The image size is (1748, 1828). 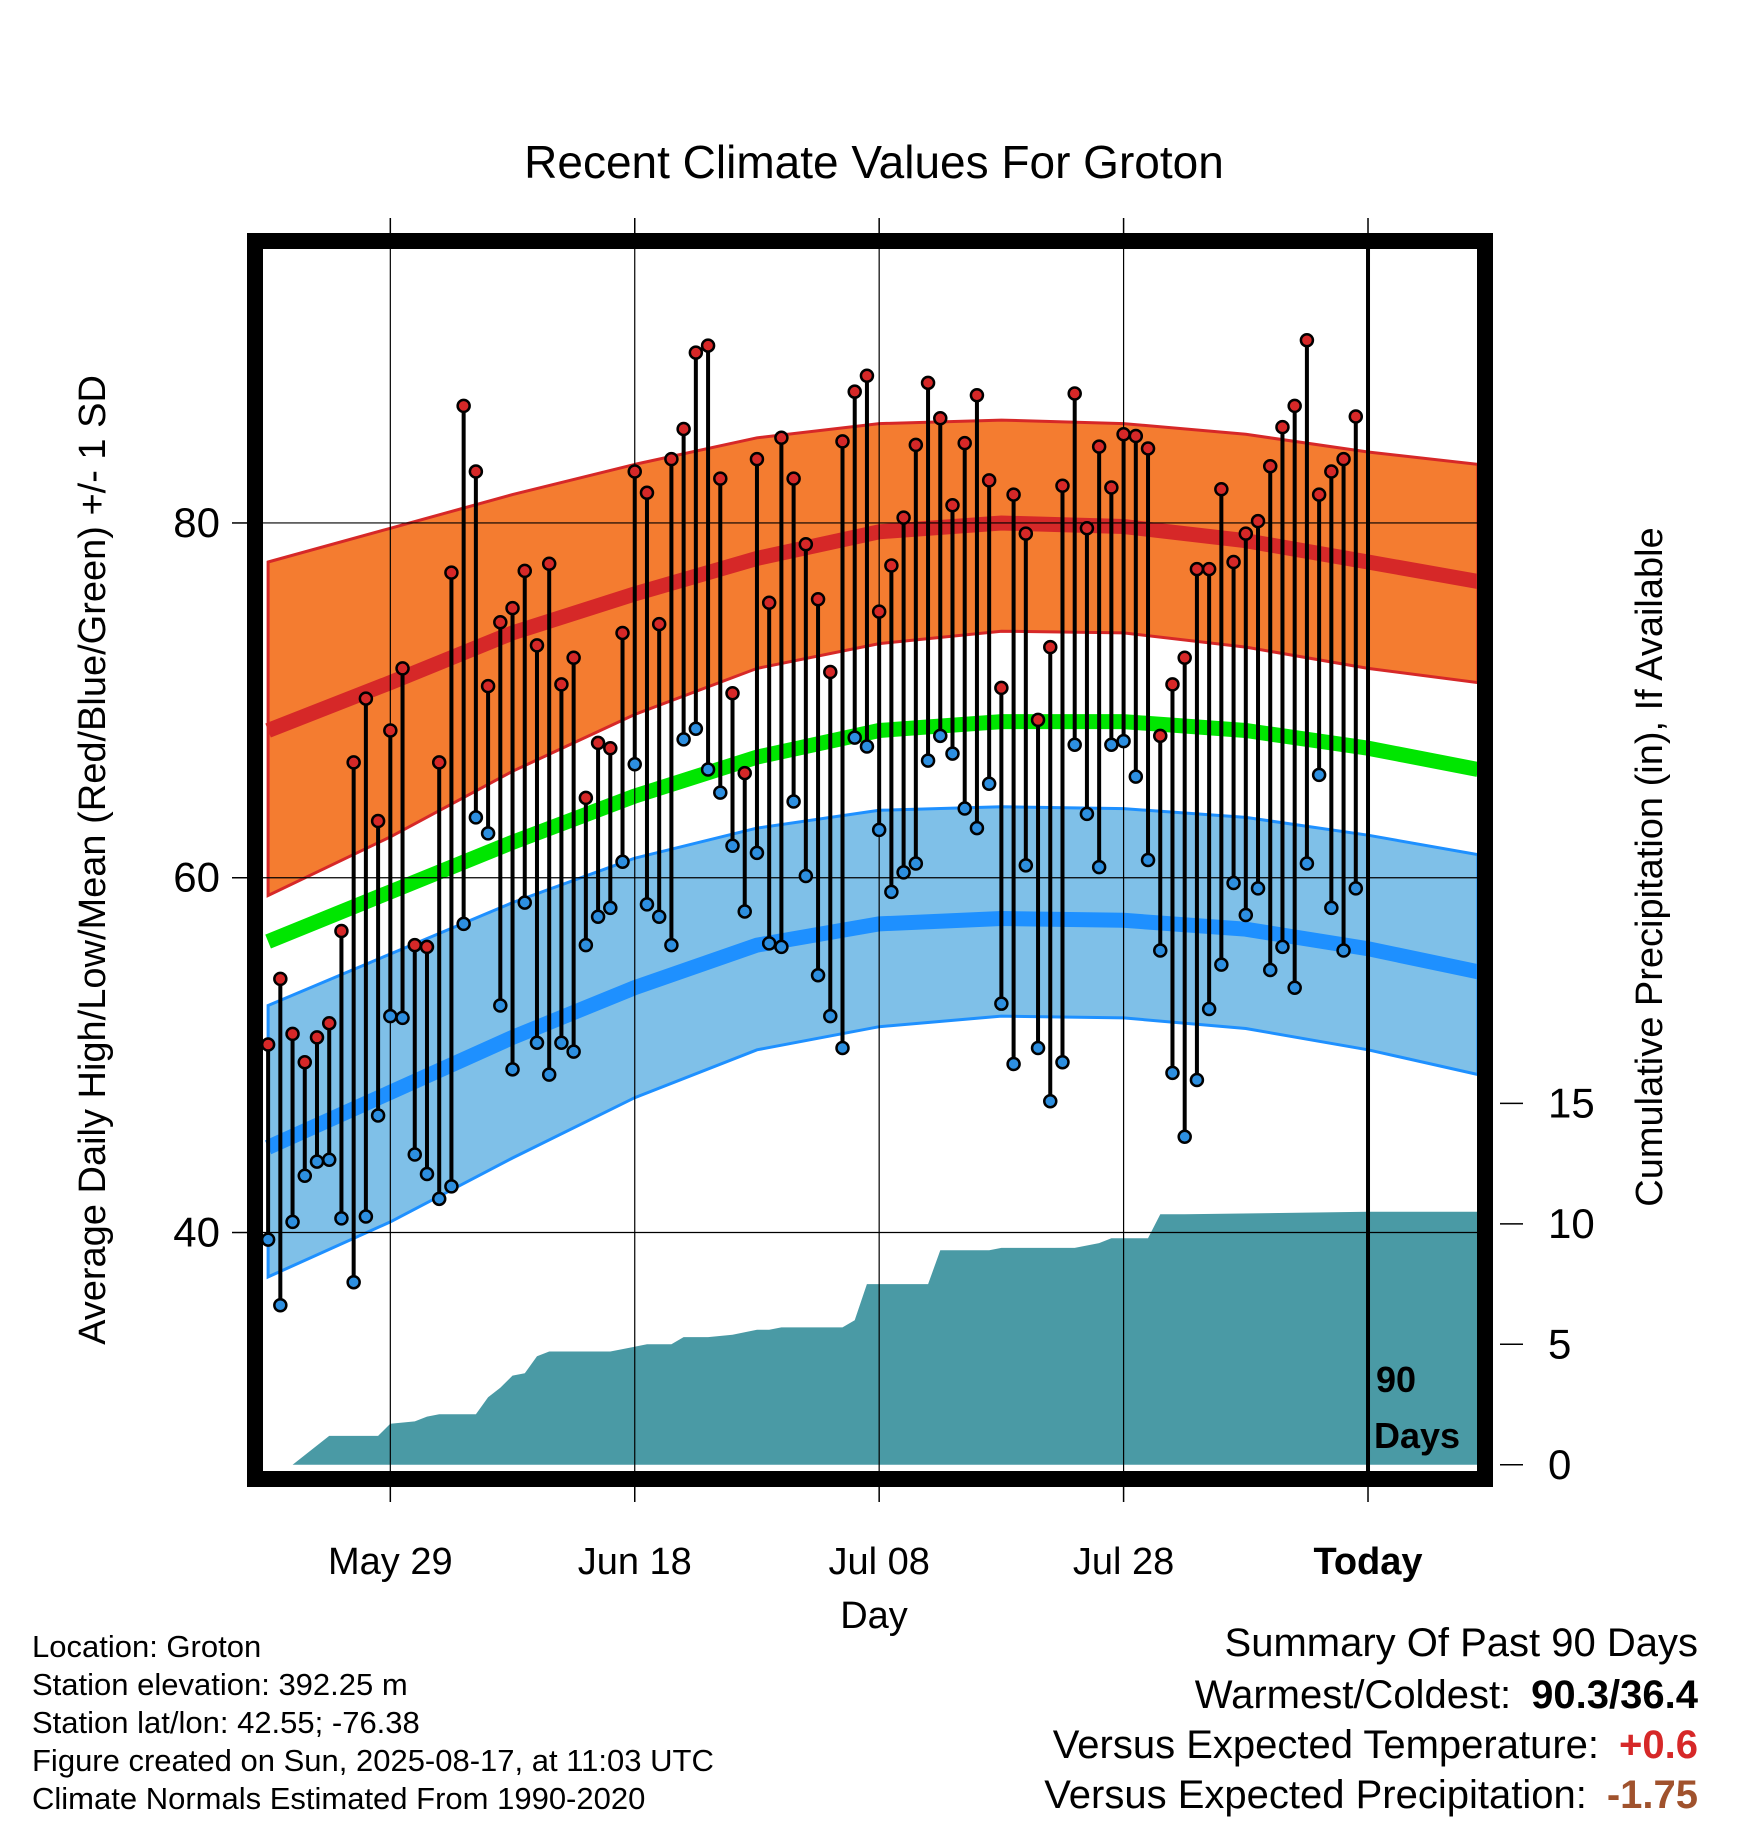 I want to click on x-tick-label: Jun 18, so click(x=635, y=1562).